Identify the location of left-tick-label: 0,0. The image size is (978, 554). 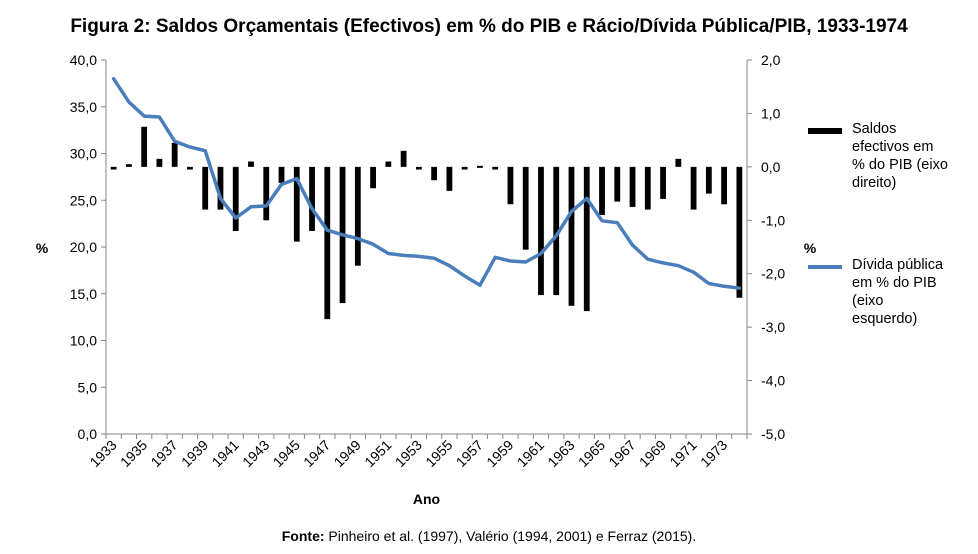
(88, 434).